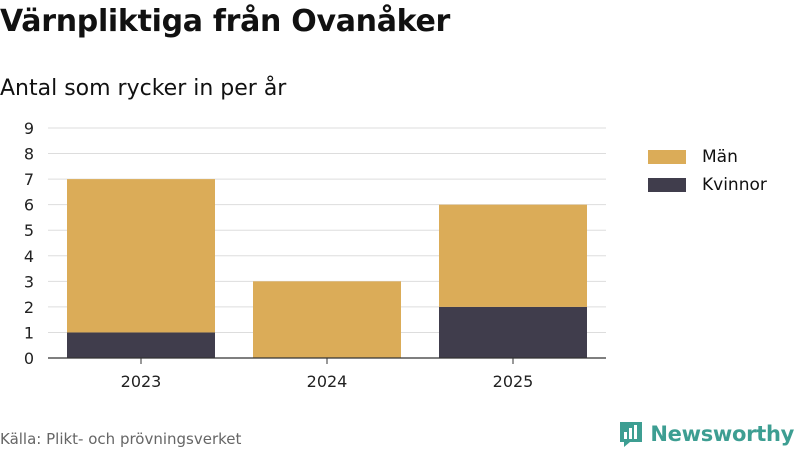 The image size is (800, 450). What do you see at coordinates (29, 128) in the screenshot?
I see `y-tick-label-9: 9` at bounding box center [29, 128].